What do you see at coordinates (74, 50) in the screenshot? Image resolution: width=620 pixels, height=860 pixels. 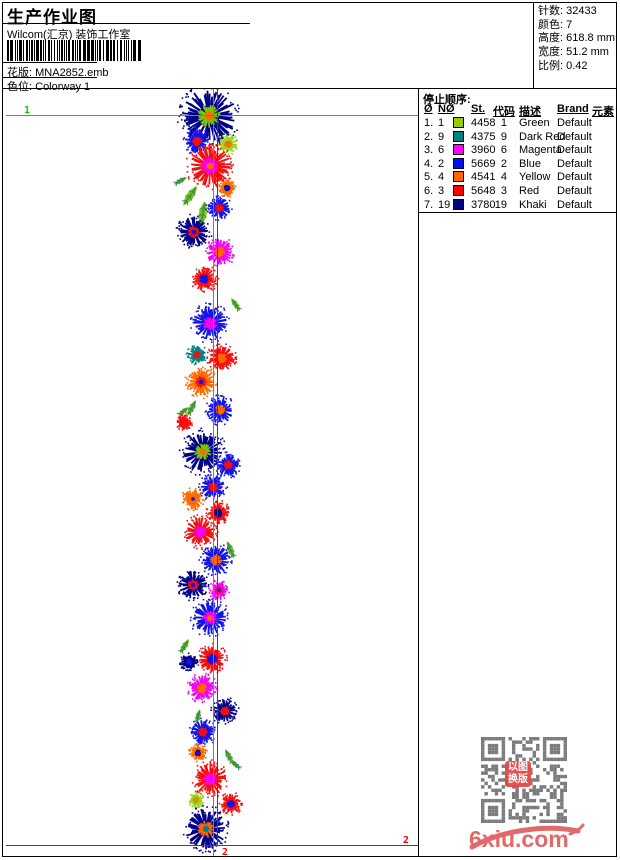 I see `barcode` at bounding box center [74, 50].